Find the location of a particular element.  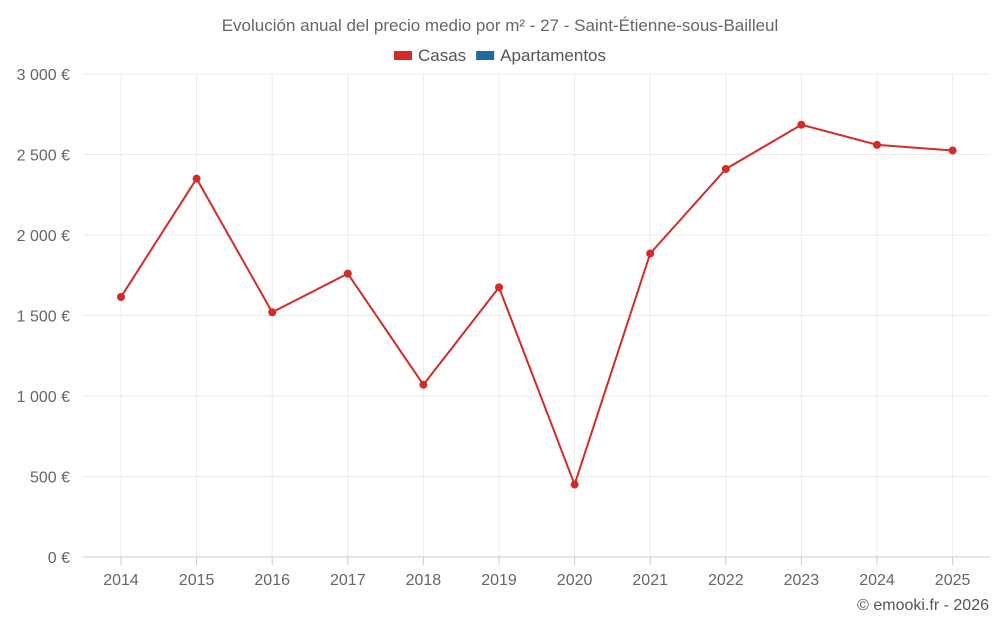

x-tick-label: 2015 is located at coordinates (197, 580).